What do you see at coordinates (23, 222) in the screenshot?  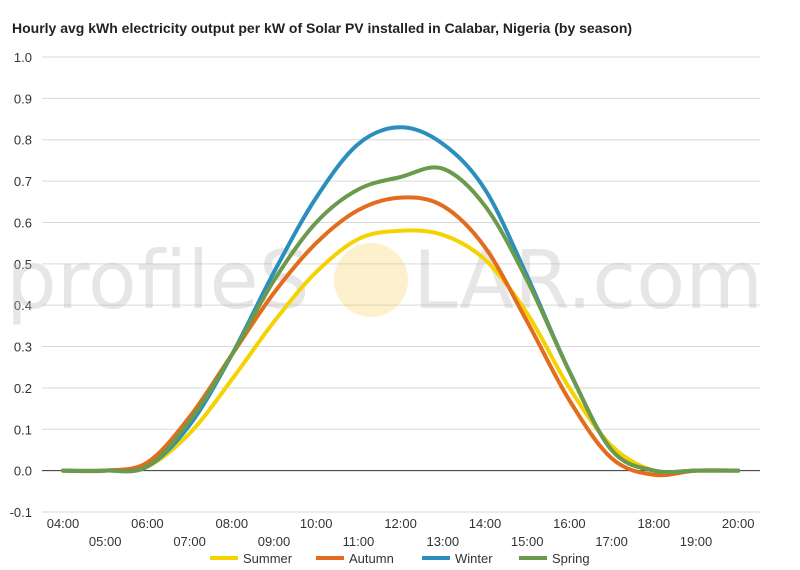 I see `y-tick-label: 0.6` at bounding box center [23, 222].